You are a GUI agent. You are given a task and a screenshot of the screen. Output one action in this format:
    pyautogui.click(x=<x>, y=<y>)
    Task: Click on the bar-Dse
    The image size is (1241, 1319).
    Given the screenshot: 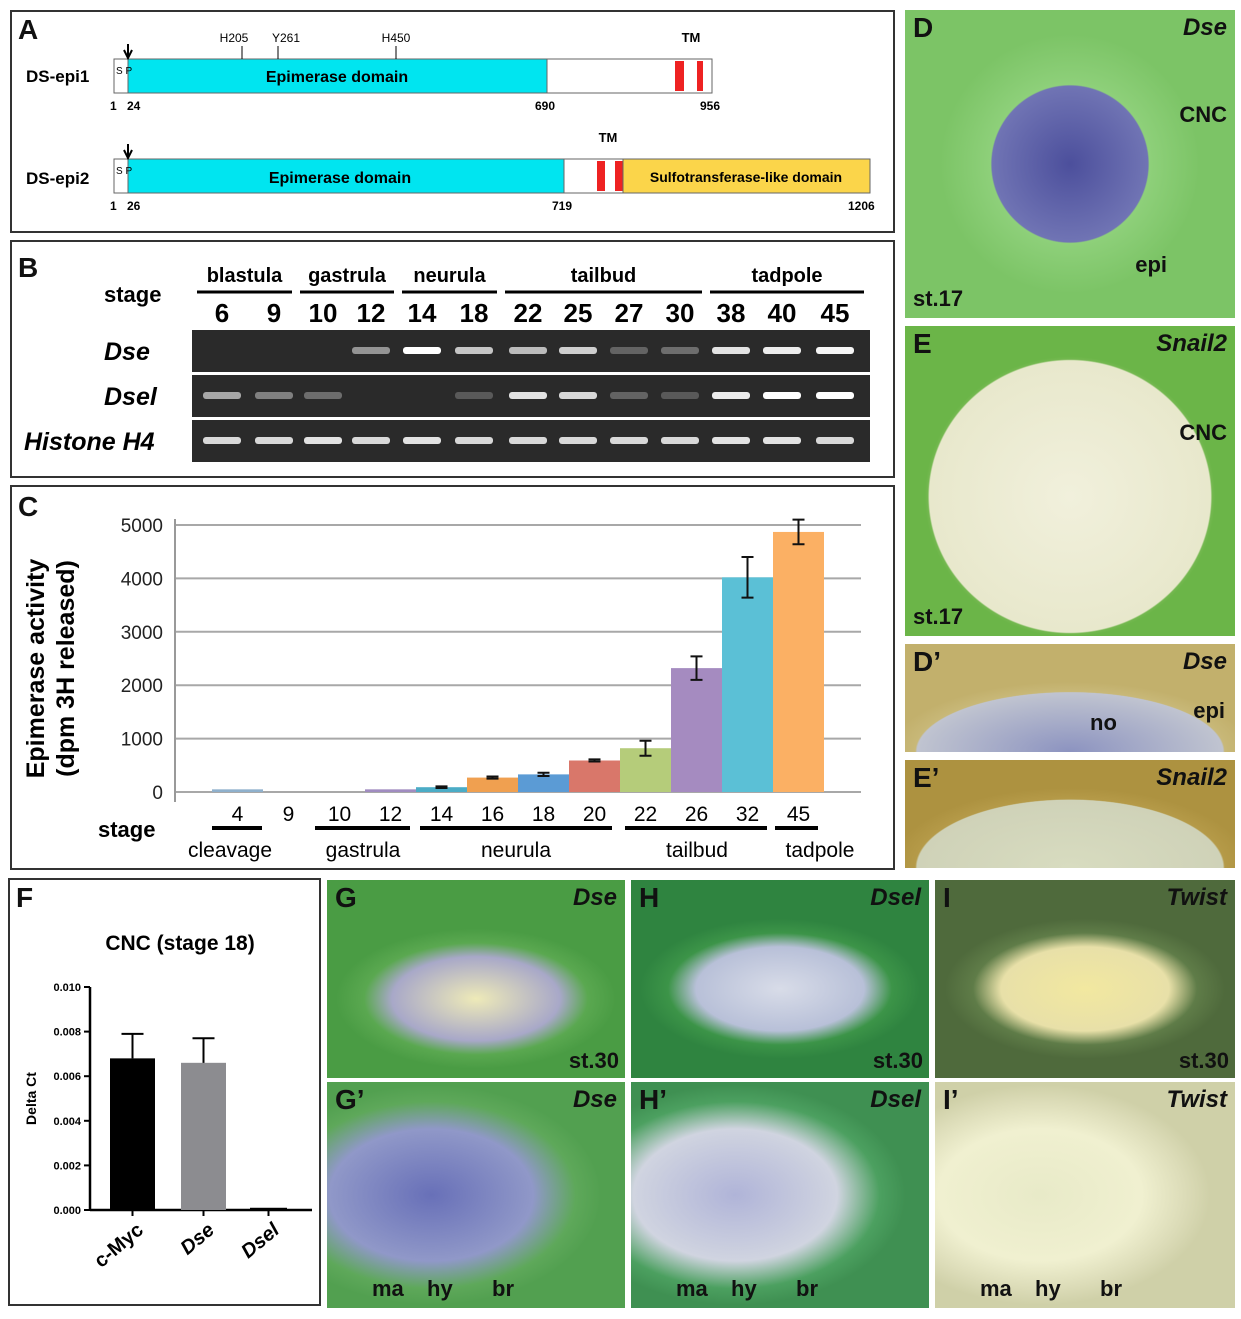 What is the action you would take?
    pyautogui.click(x=203, y=1136)
    